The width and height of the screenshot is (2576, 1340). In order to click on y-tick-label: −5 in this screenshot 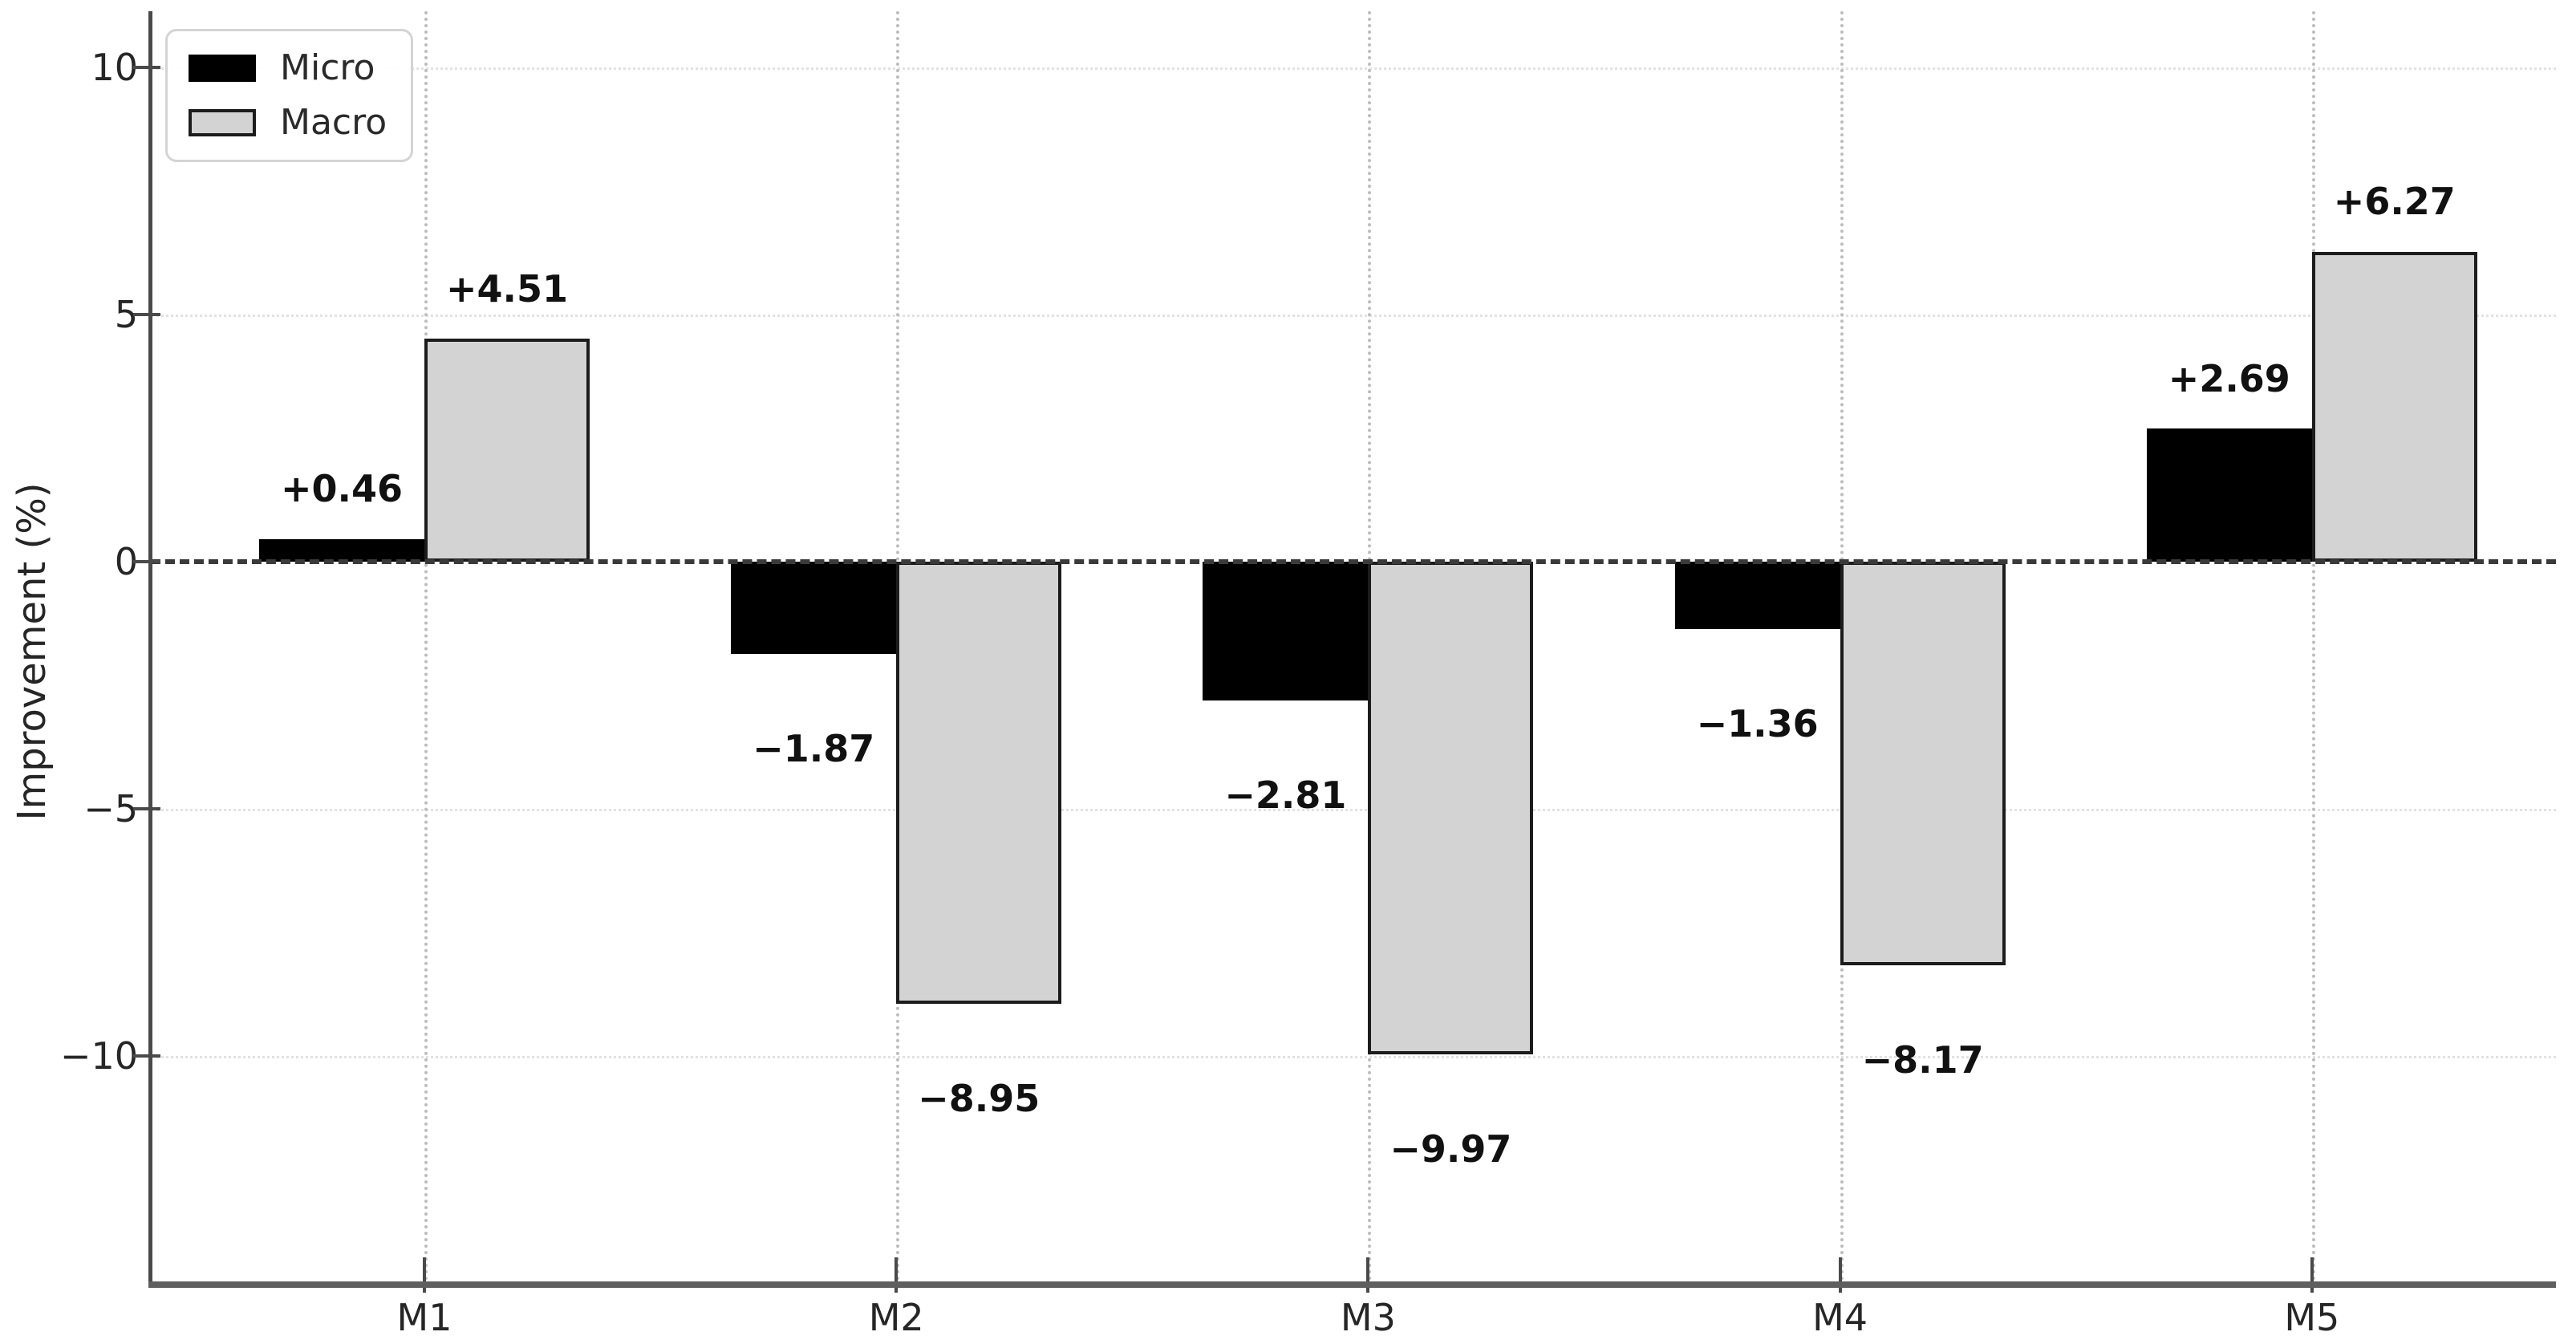, I will do `click(110, 809)`.